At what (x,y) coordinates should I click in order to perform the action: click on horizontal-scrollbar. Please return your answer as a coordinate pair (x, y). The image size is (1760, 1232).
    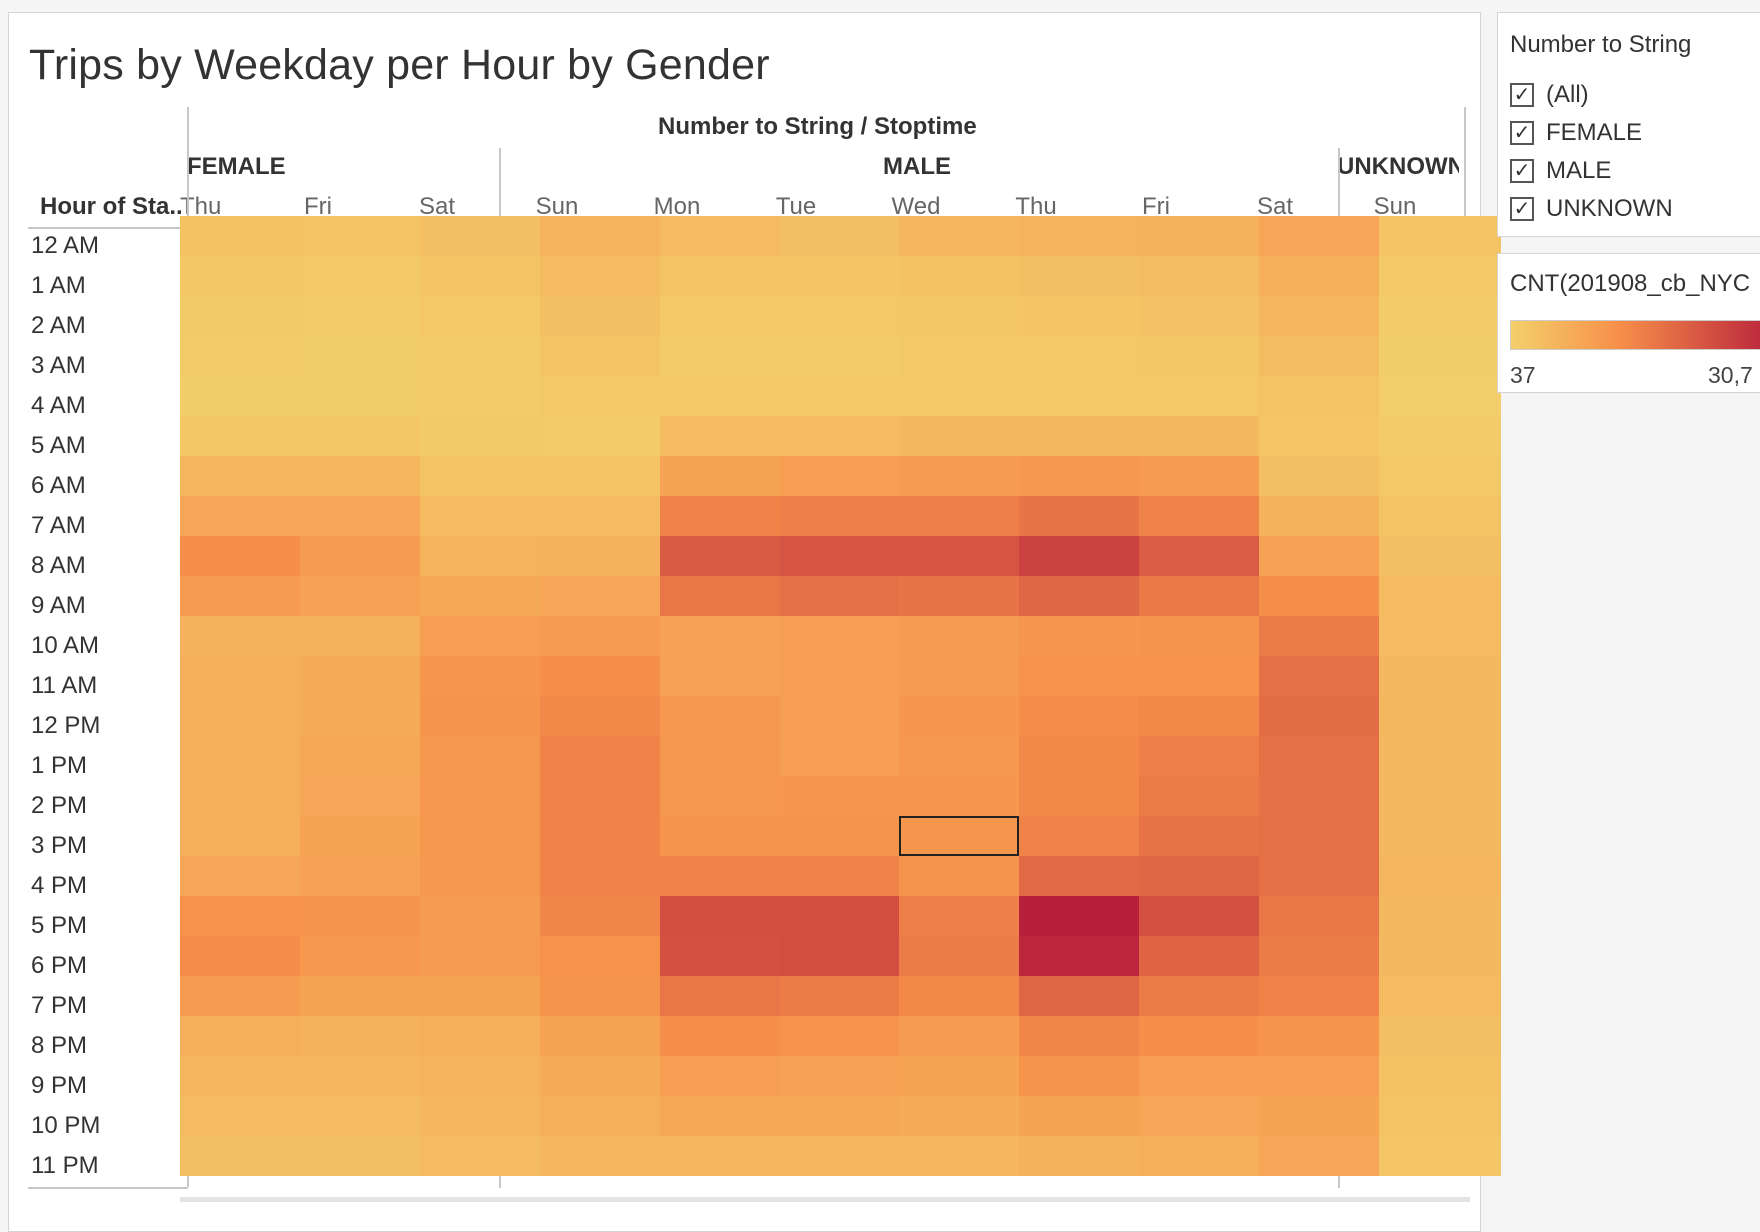
    Looking at the image, I should click on (825, 1199).